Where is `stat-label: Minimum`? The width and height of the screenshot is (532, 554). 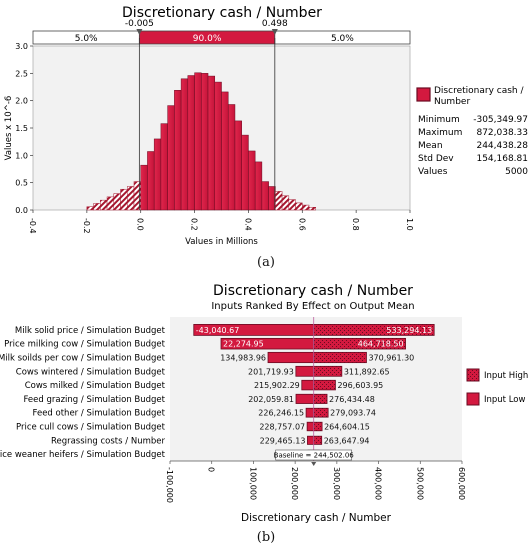 stat-label: Minimum is located at coordinates (439, 120).